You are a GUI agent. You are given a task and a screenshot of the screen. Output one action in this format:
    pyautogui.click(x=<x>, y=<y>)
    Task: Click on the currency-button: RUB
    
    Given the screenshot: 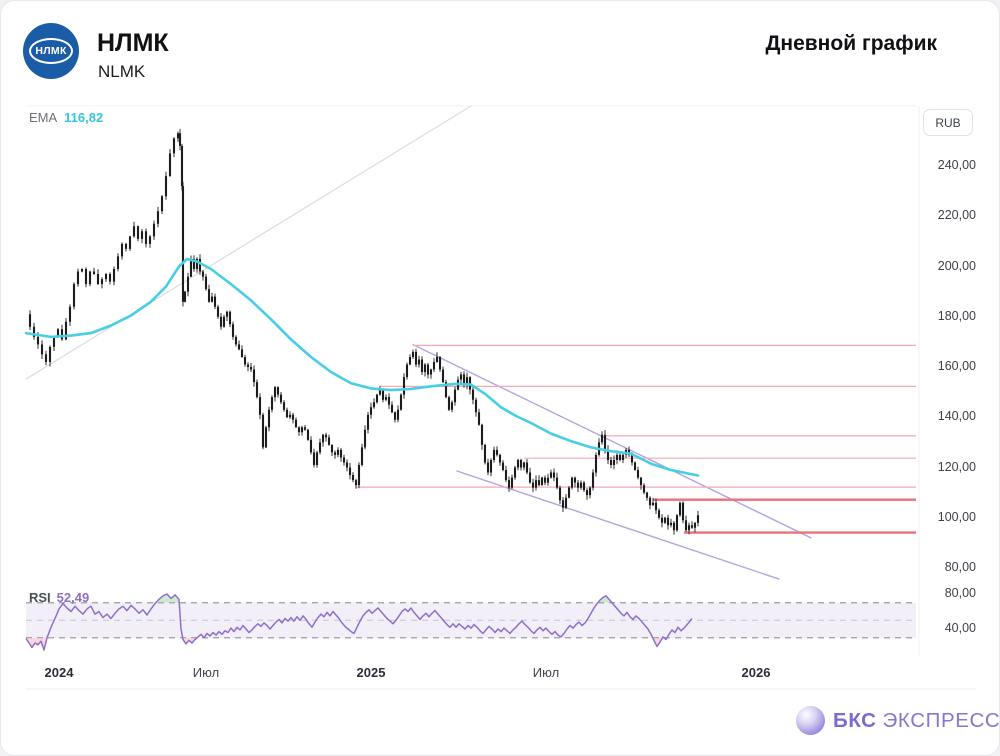 What is the action you would take?
    pyautogui.click(x=948, y=122)
    